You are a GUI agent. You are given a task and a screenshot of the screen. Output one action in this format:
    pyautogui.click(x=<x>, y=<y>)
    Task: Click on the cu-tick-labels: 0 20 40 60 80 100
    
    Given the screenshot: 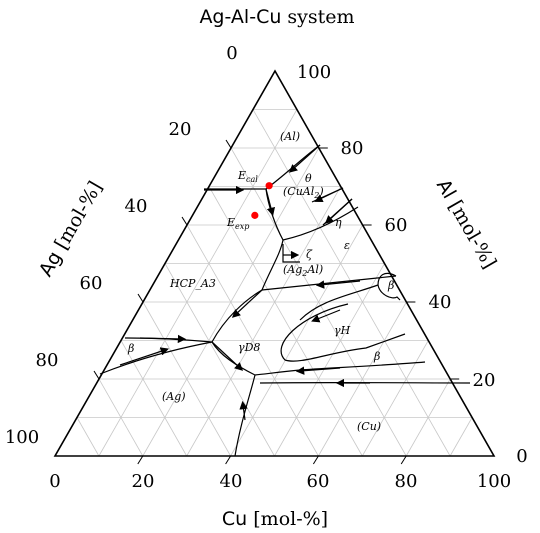 What is the action you would take?
    pyautogui.click(x=280, y=481)
    